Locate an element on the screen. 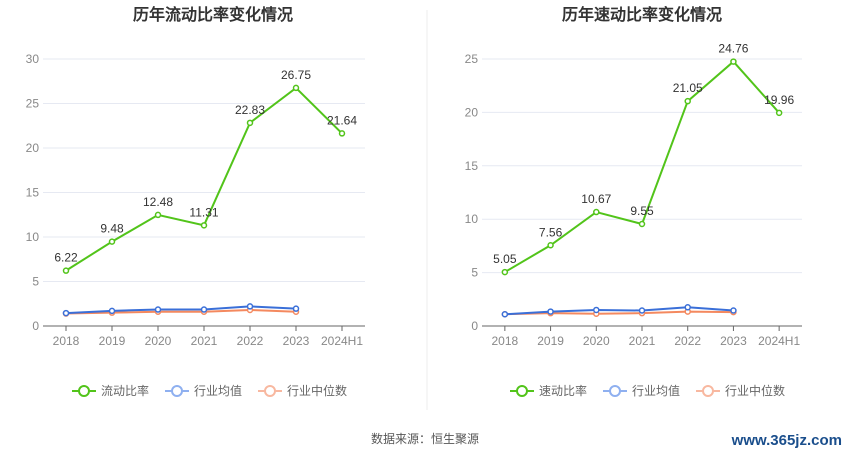 This screenshot has height=459, width=850. data-source: 数据来源：恒生聚源 is located at coordinates (424, 439).